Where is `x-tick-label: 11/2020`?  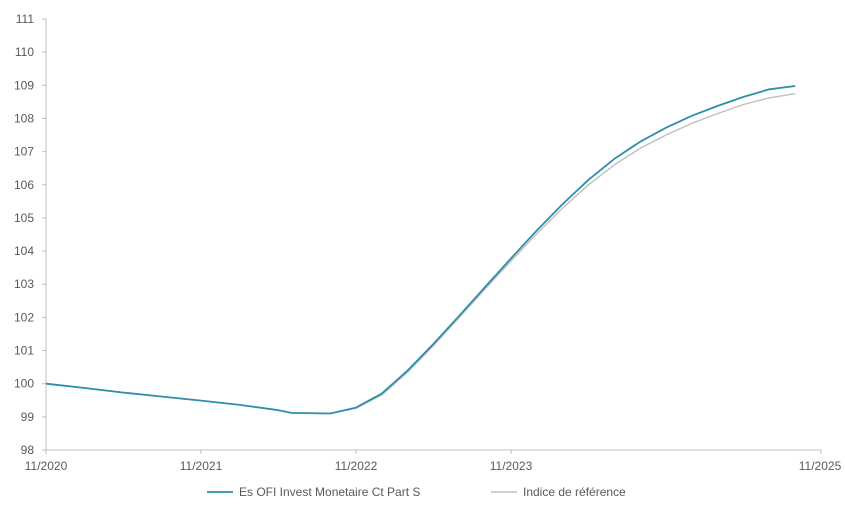 x-tick-label: 11/2020 is located at coordinates (46, 466).